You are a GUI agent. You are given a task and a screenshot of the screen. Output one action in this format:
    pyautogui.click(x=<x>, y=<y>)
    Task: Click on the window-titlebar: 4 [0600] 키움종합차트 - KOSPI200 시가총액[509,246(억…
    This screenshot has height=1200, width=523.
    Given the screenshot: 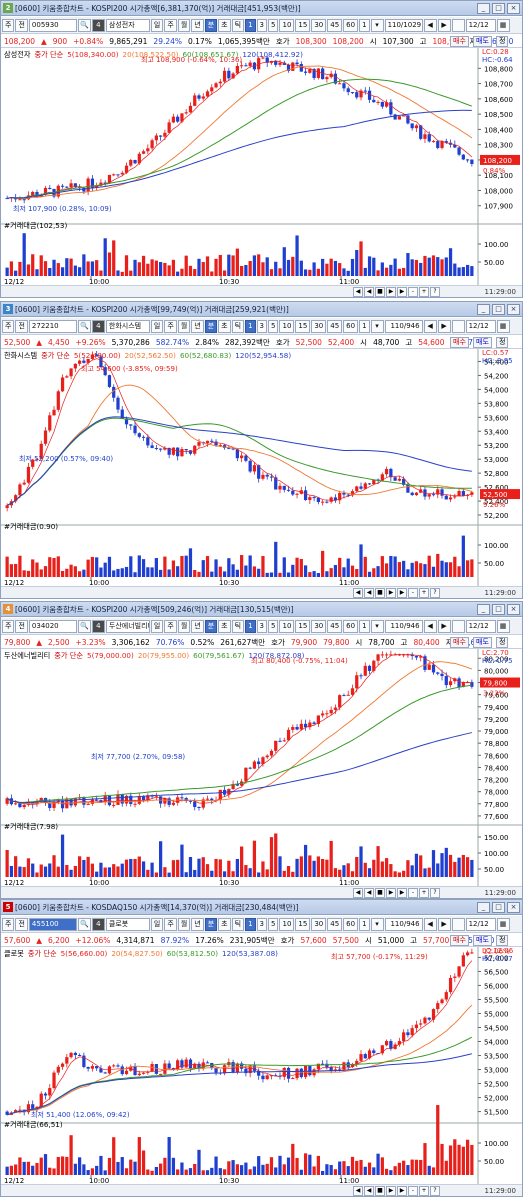 What is the action you would take?
    pyautogui.click(x=261, y=609)
    